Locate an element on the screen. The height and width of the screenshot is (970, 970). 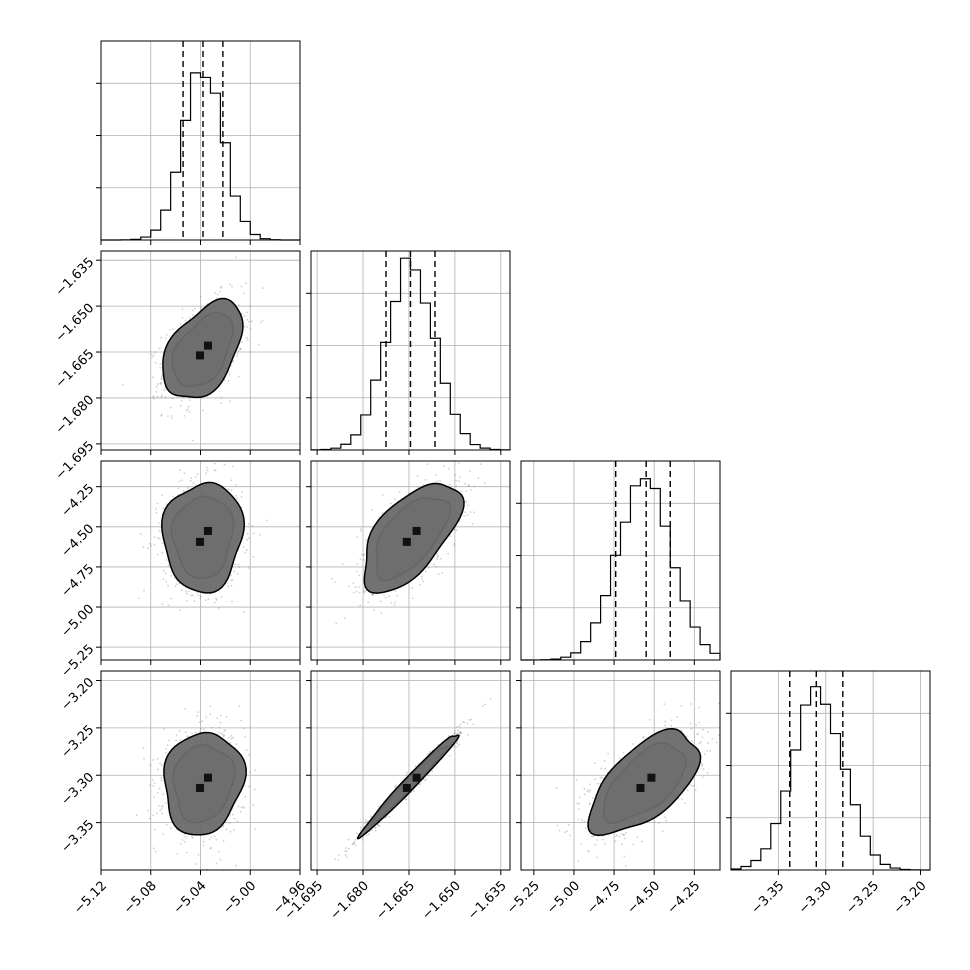
panel-frame is located at coordinates (620, 560).